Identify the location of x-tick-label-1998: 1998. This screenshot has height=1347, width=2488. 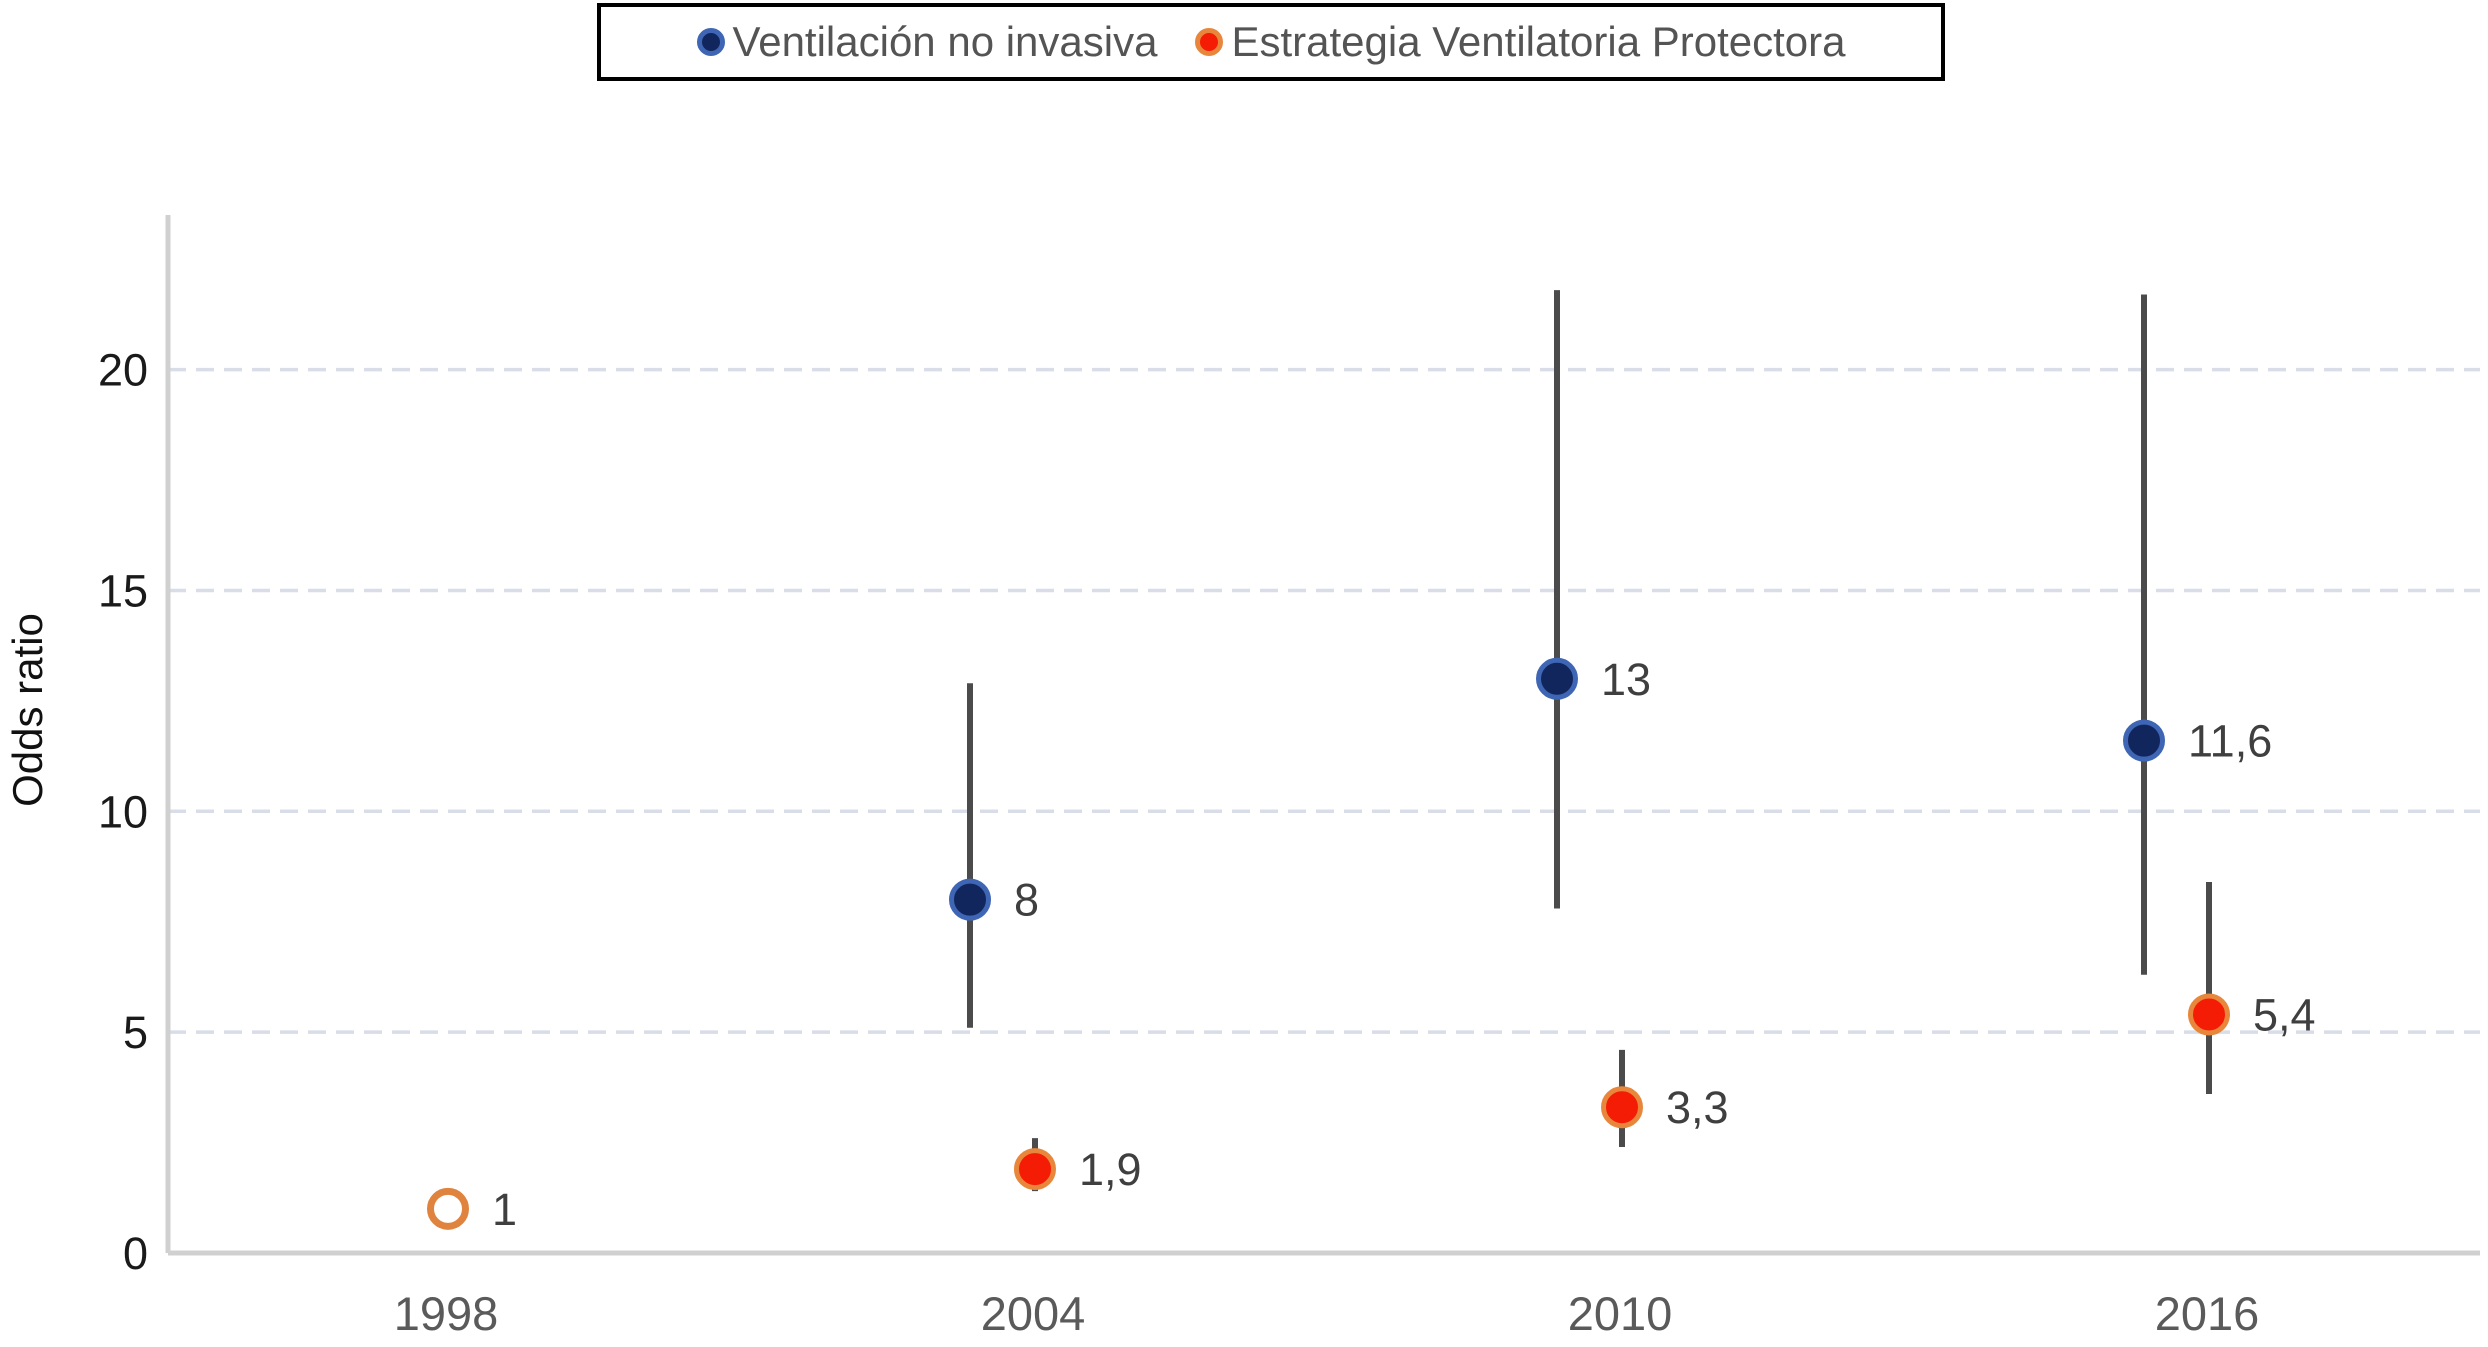
(446, 1313).